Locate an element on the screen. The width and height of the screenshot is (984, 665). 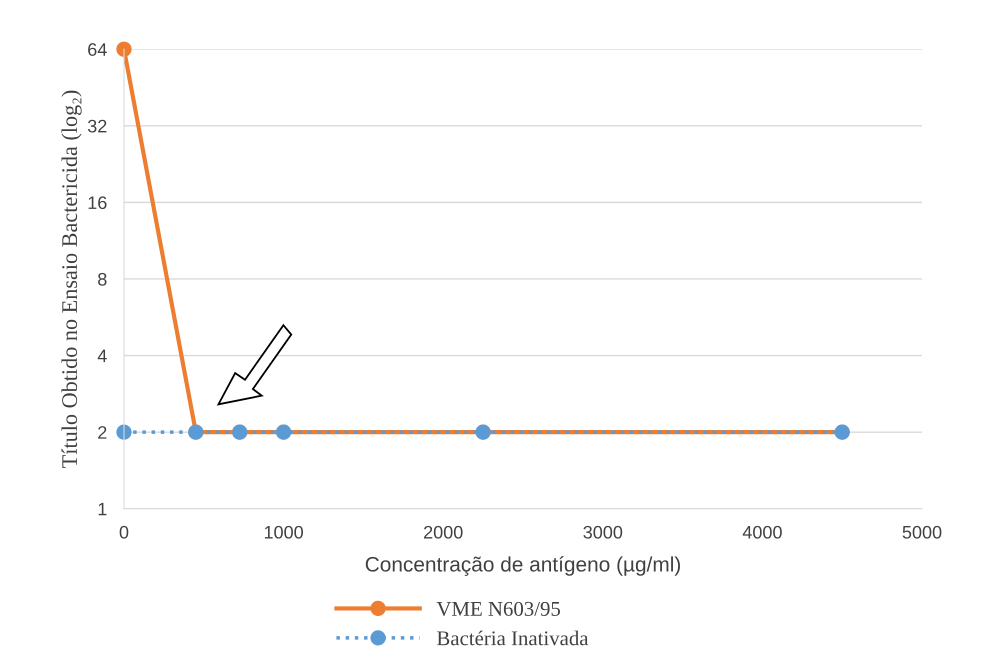
y-tick-label: 8 is located at coordinates (102, 279).